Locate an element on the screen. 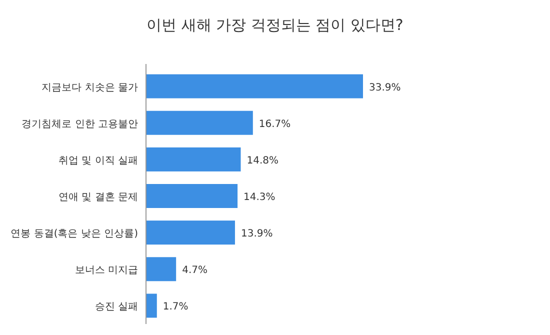 The height and width of the screenshot is (335, 550). data-label: 14.8% is located at coordinates (262, 160).